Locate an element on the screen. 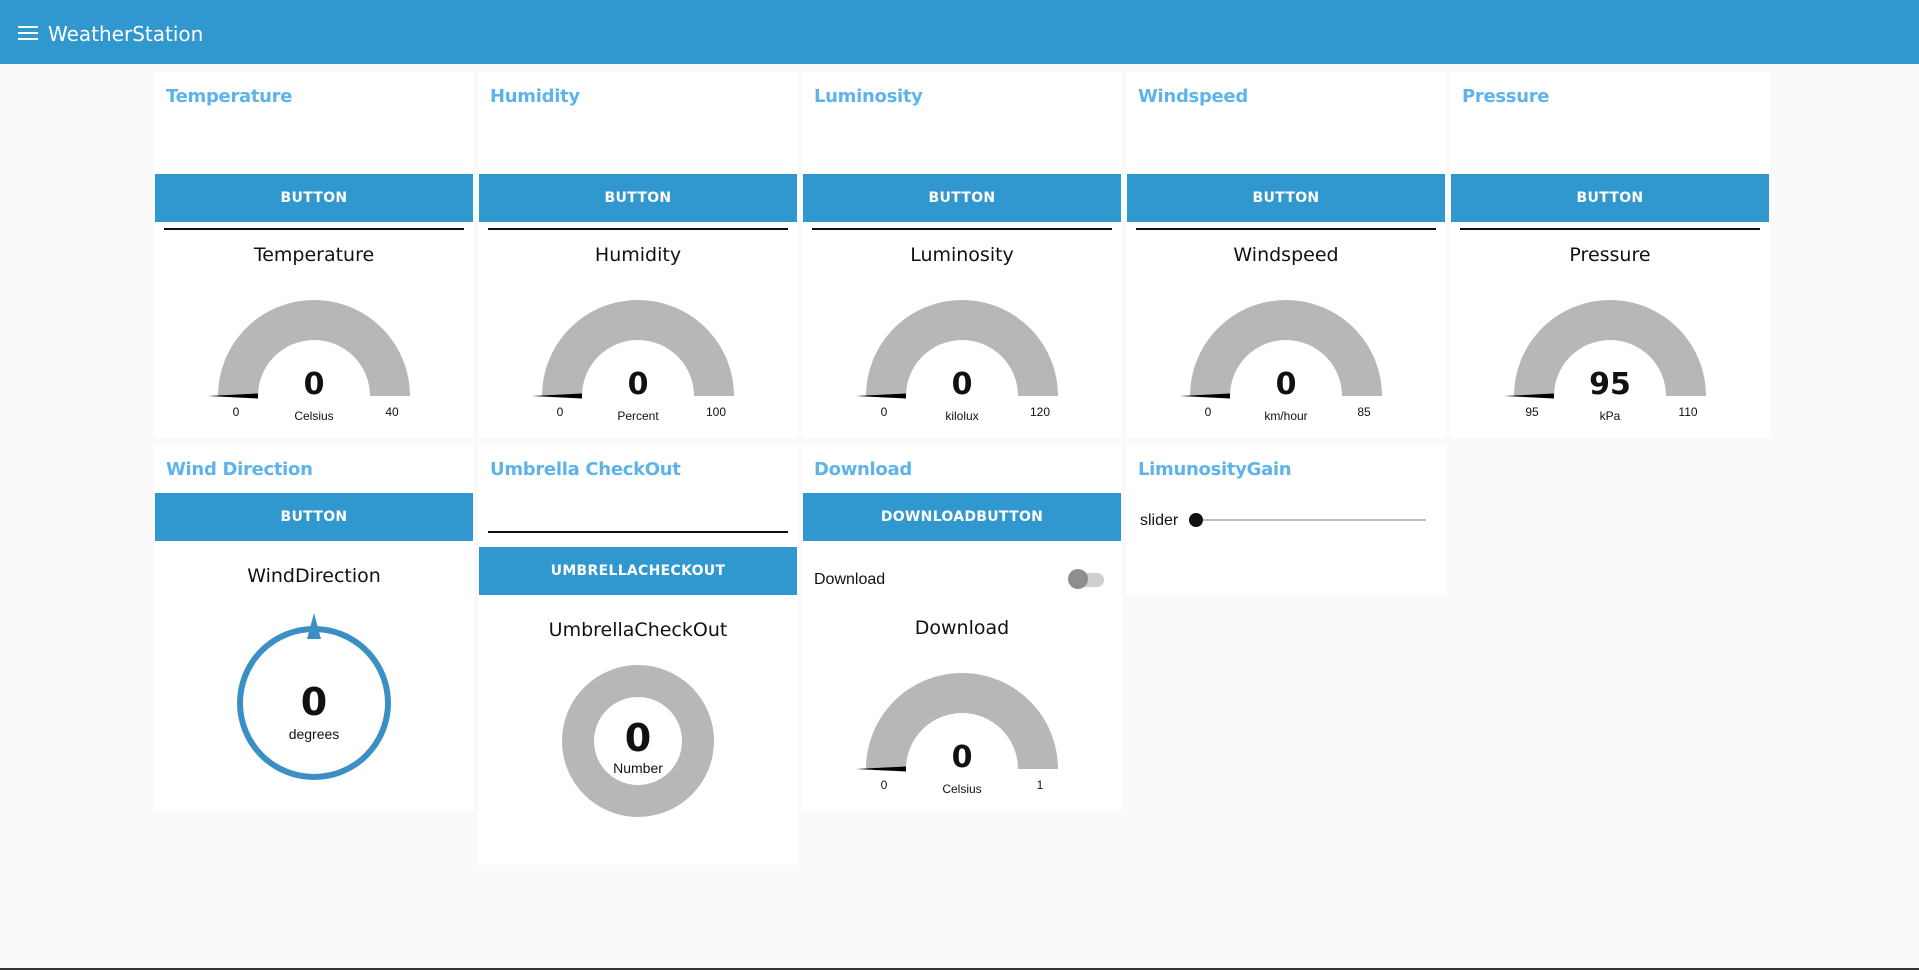  temperature-gauge: 0 Celsius 0 40 is located at coordinates (309, 361).